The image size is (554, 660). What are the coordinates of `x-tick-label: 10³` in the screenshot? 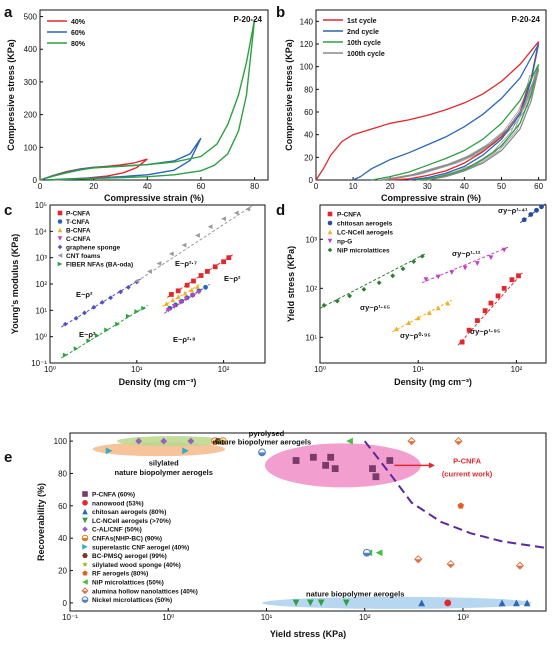 It's located at (463, 617).